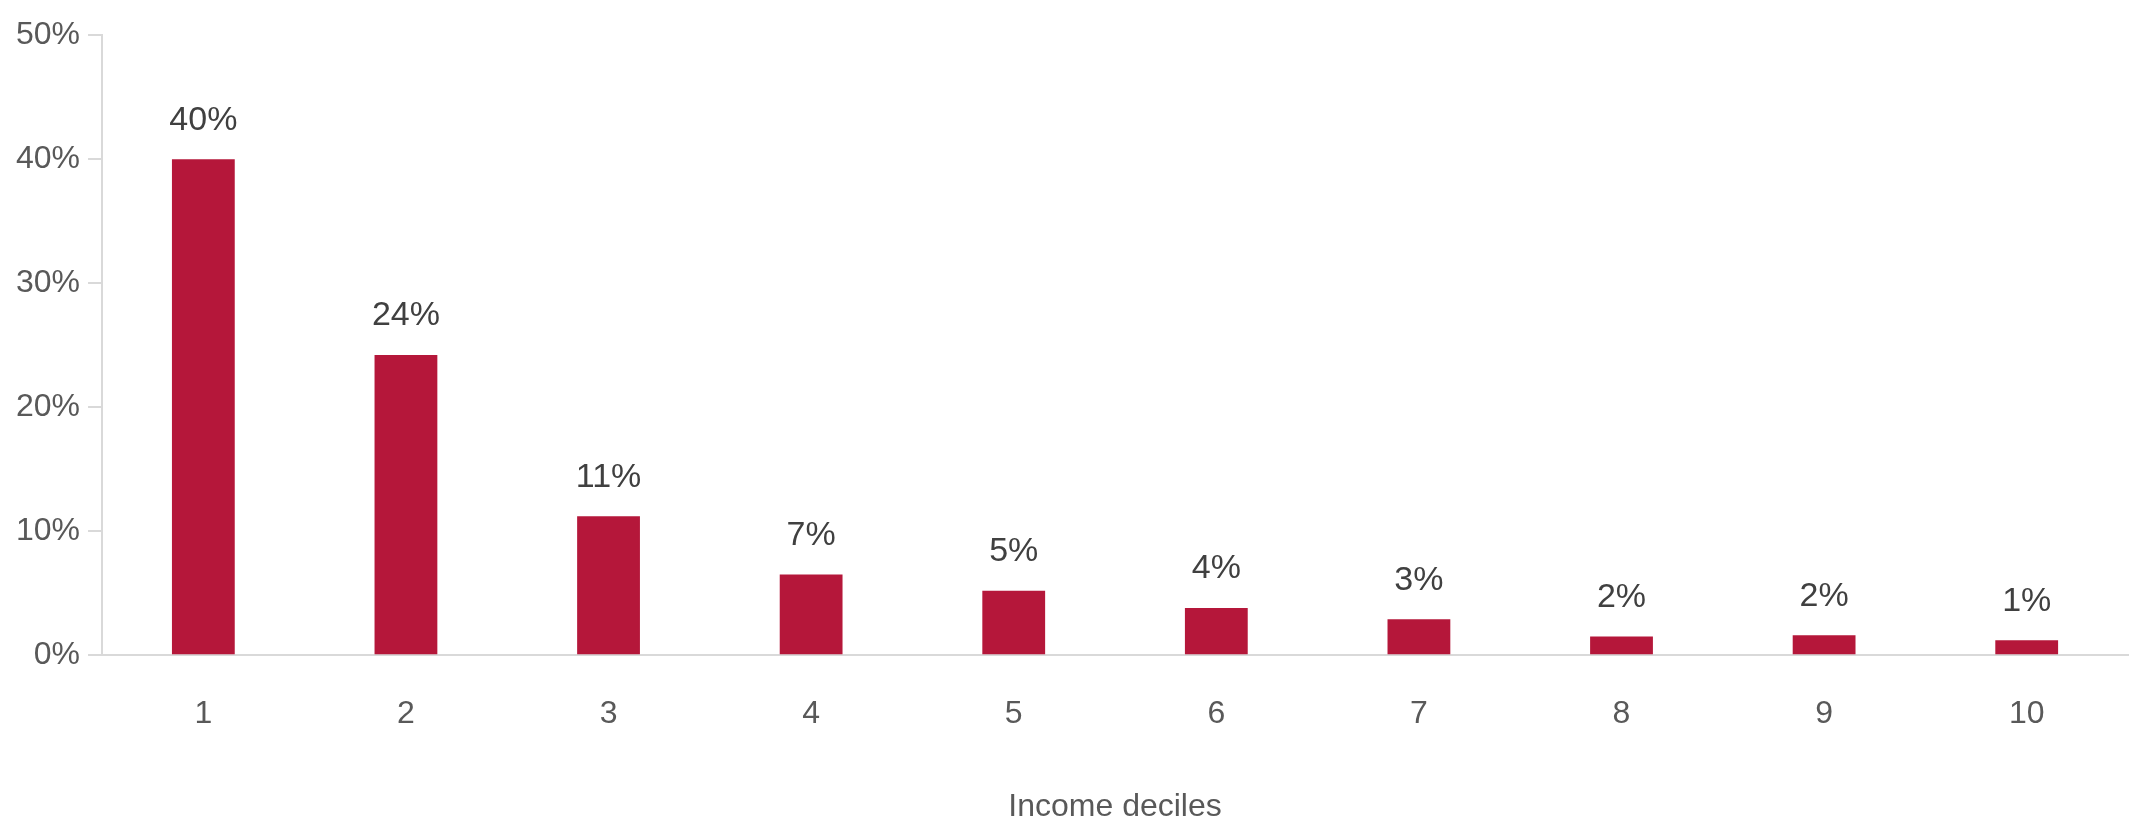 This screenshot has height=840, width=2148. What do you see at coordinates (2026, 712) in the screenshot?
I see `x-tick-label: 10` at bounding box center [2026, 712].